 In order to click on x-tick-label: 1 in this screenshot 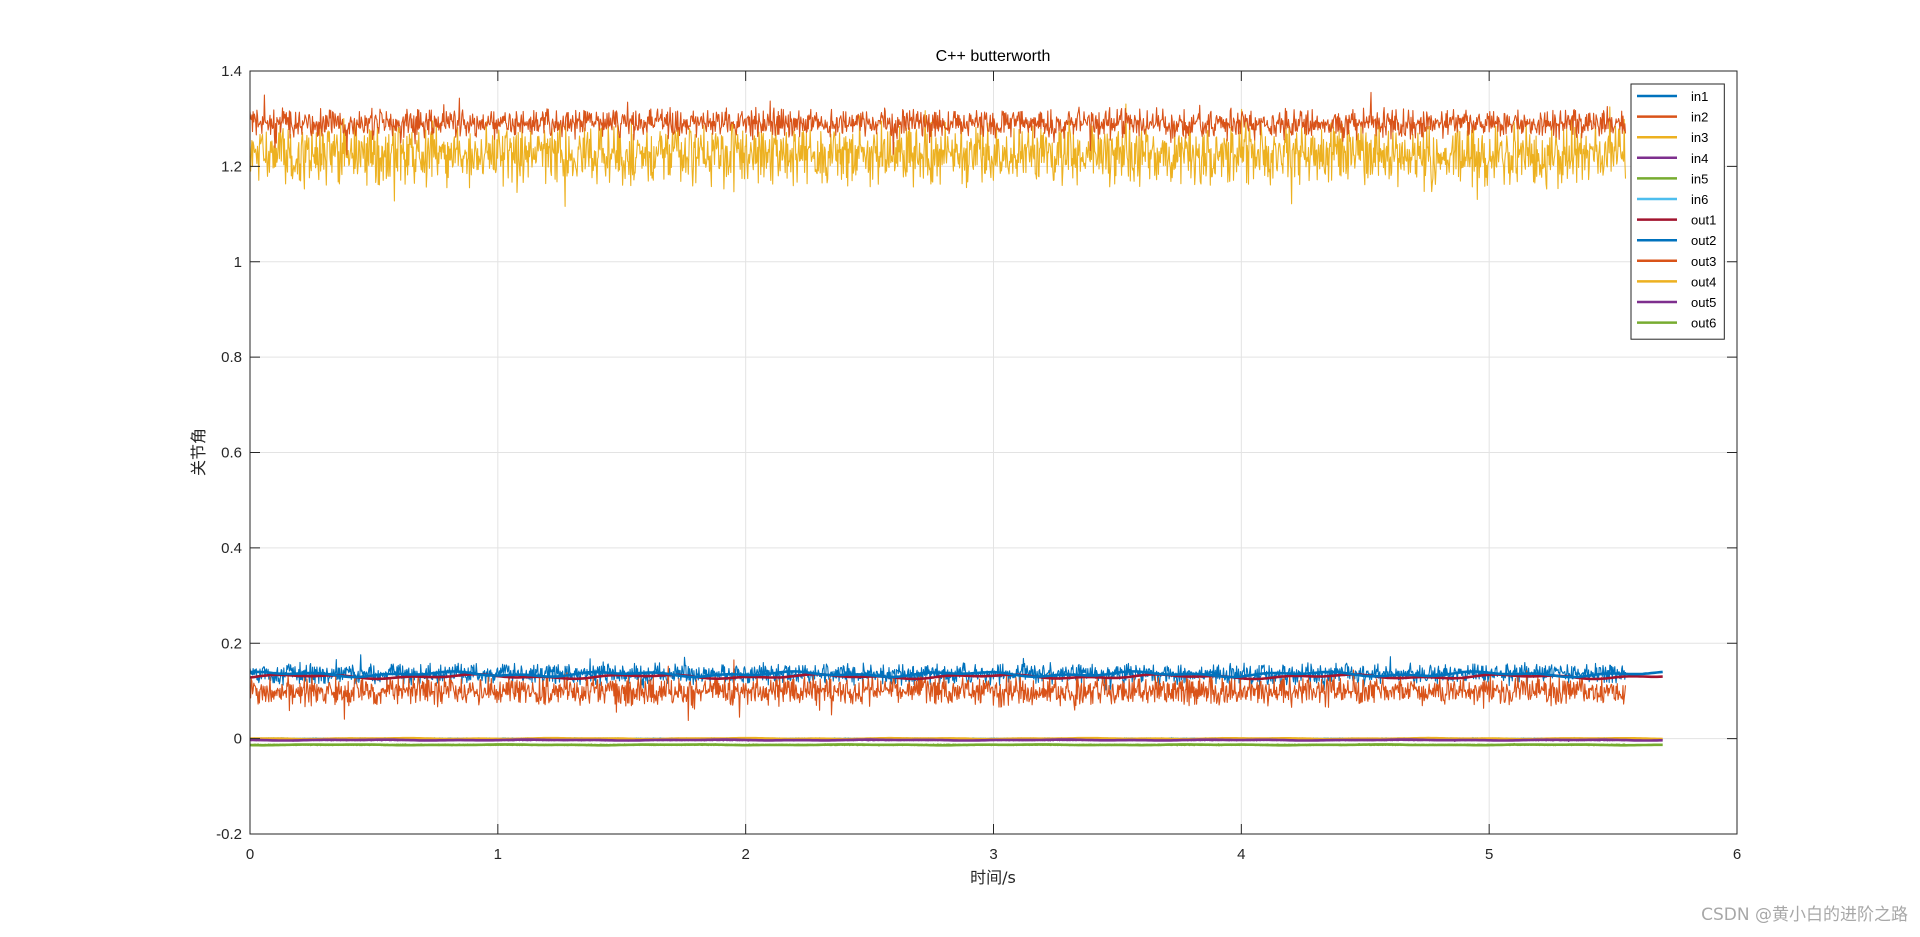, I will do `click(498, 854)`.